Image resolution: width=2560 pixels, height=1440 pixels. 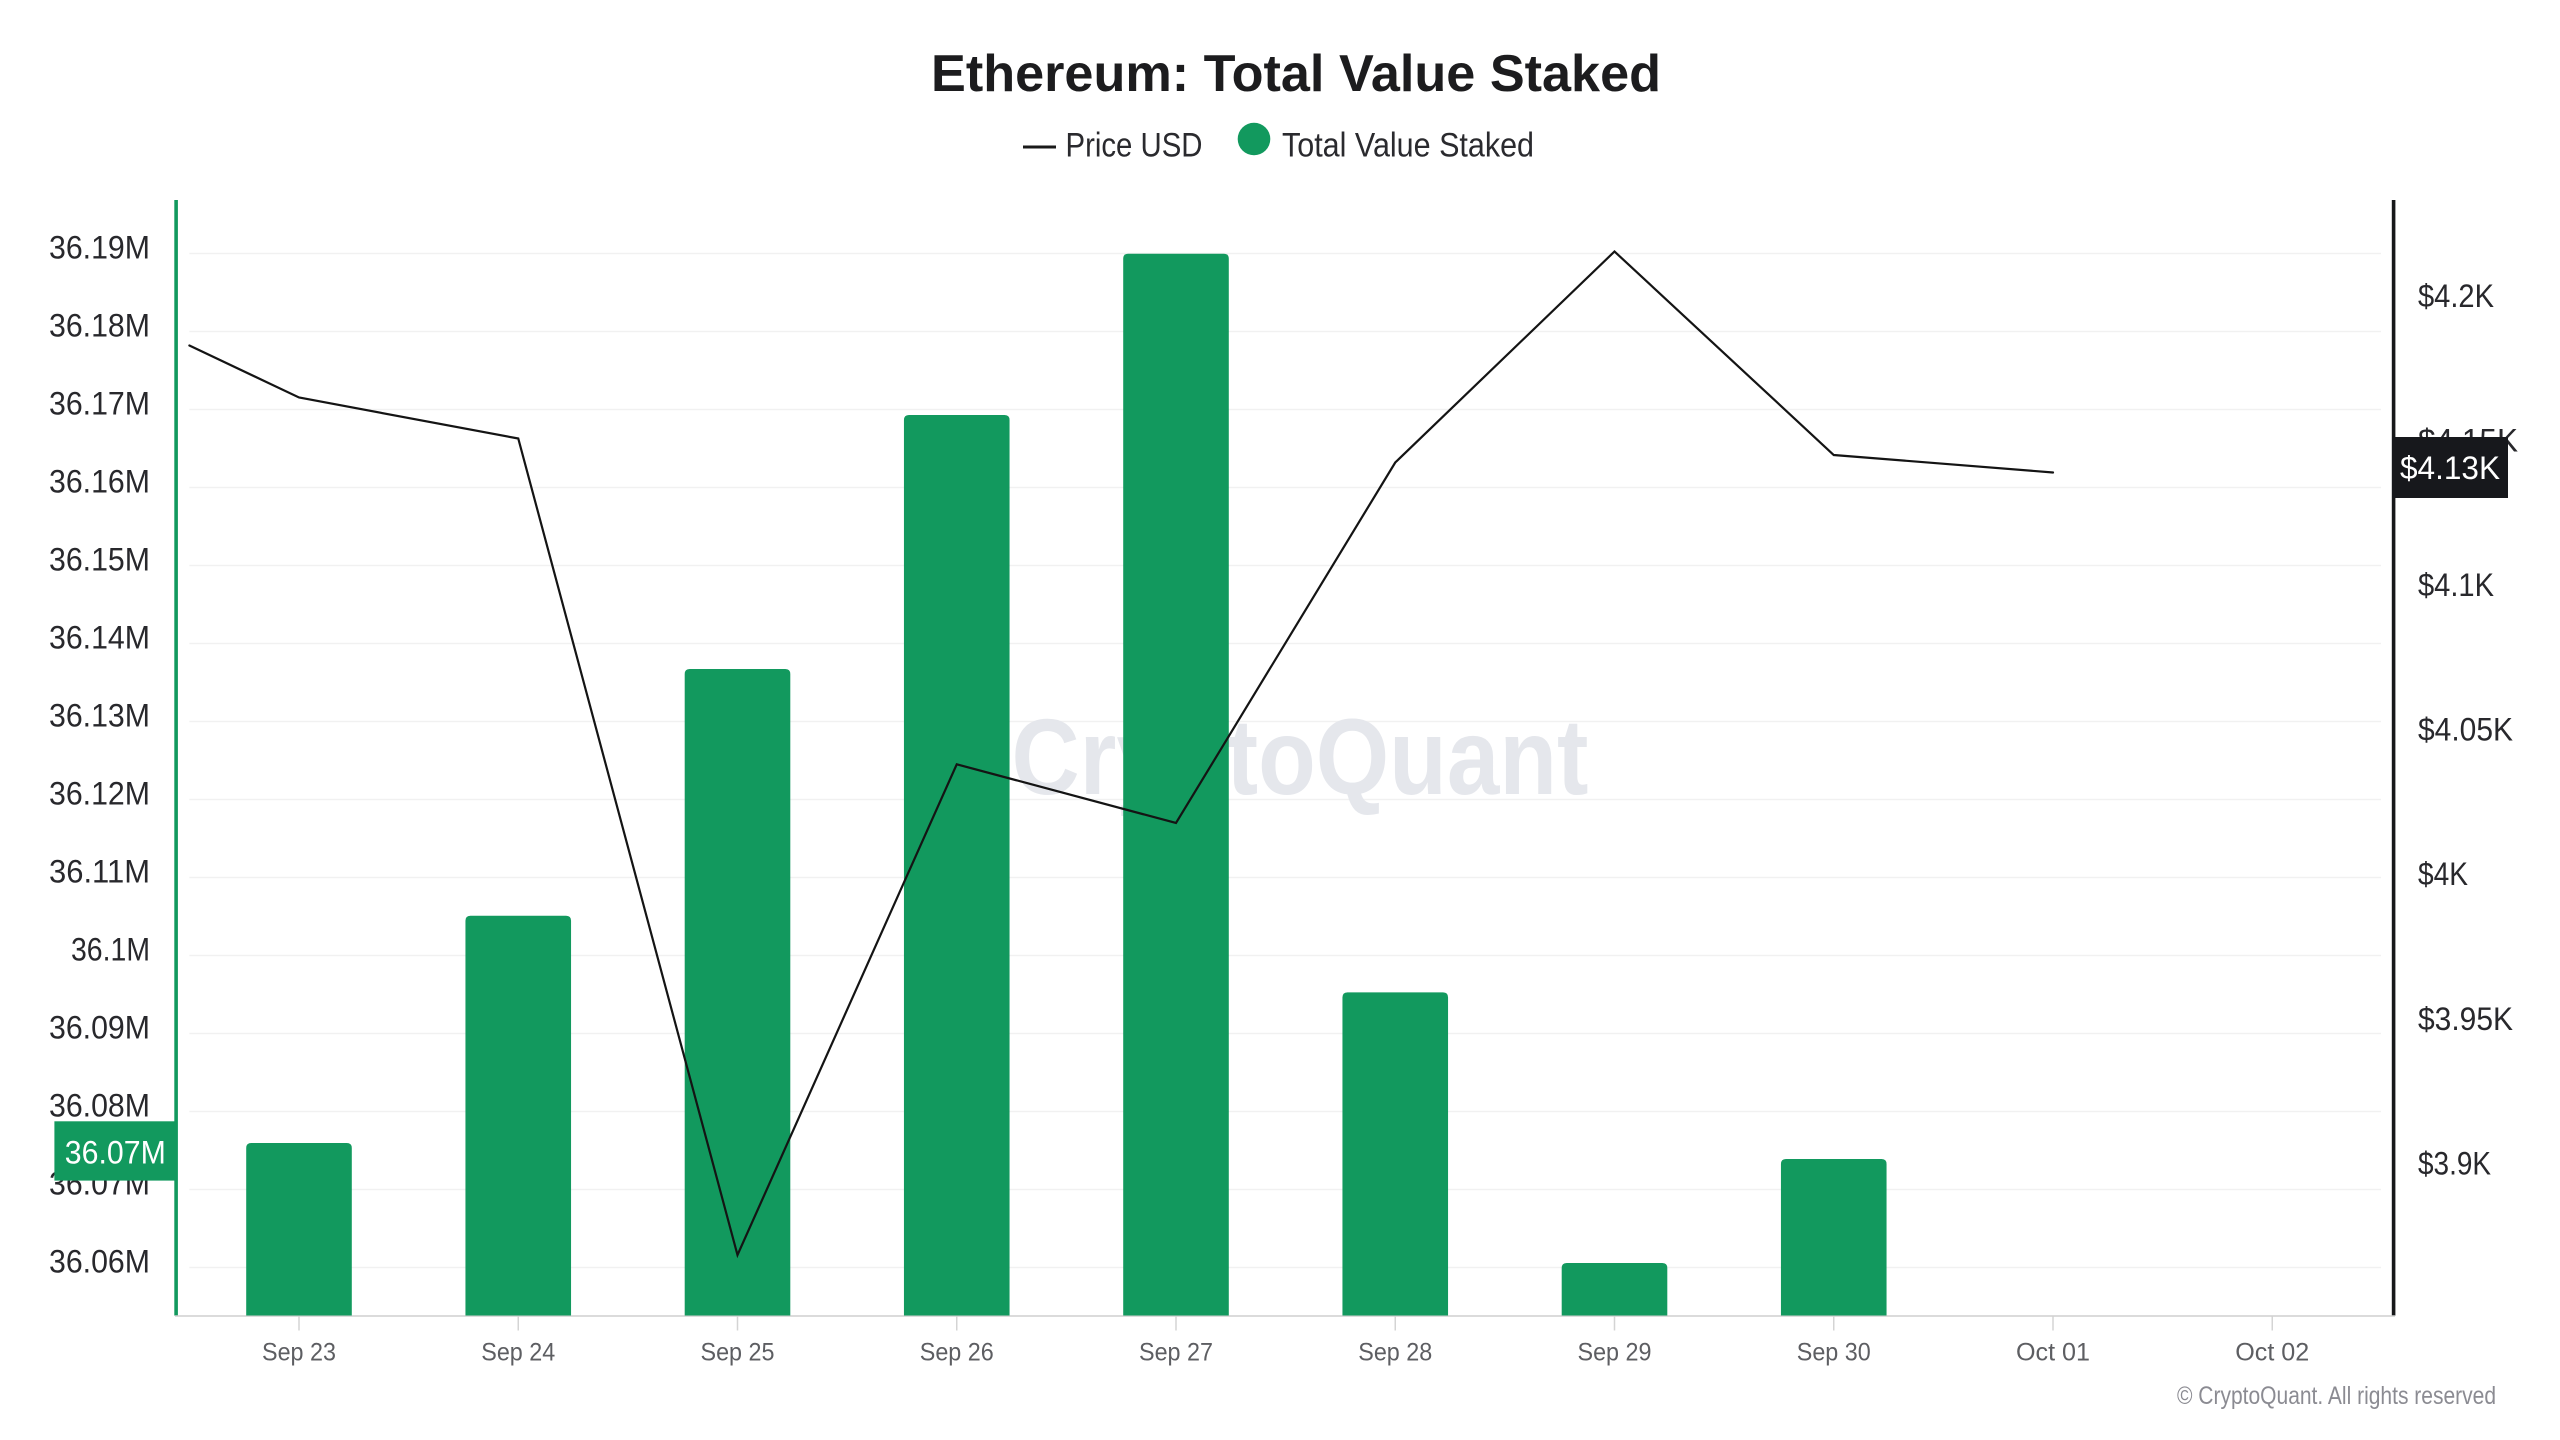 I want to click on svg-text: $4.13K, so click(x=2450, y=468).